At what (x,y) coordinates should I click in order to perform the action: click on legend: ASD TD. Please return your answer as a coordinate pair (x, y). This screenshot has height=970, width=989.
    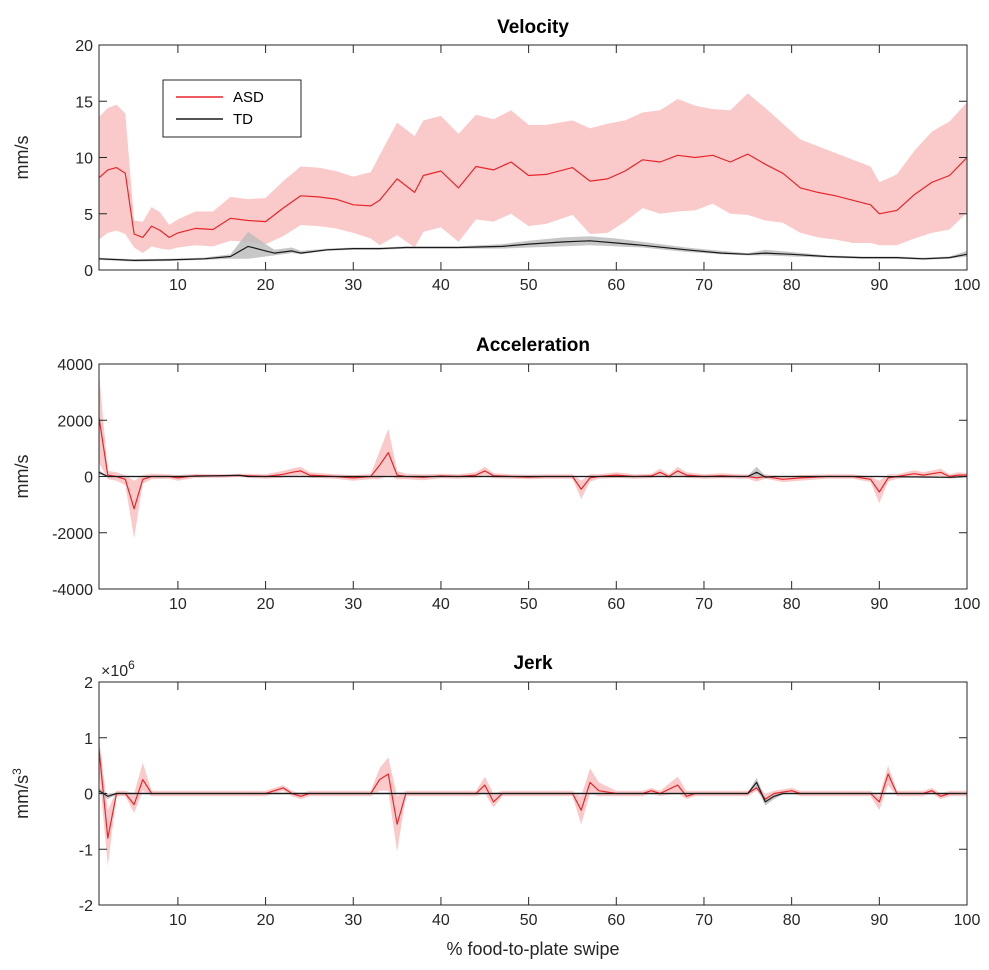
    Looking at the image, I should click on (232, 108).